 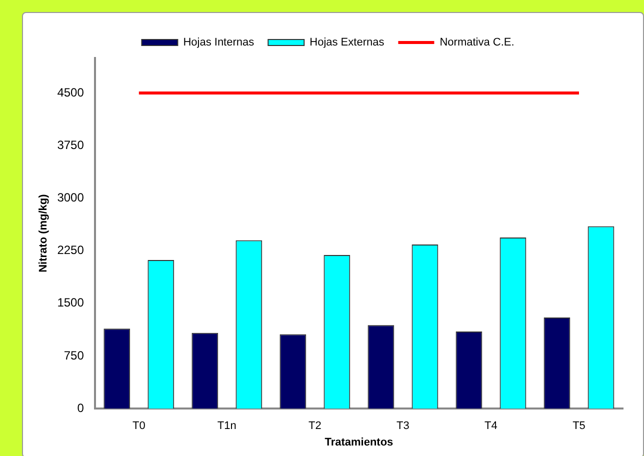 I want to click on x-tick-label: T0, so click(x=139, y=426).